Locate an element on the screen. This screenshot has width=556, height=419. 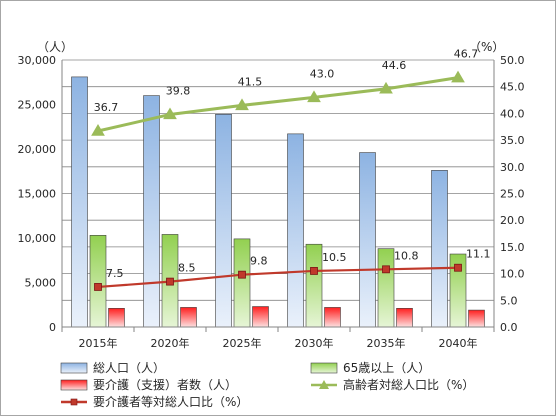
left-axis-tick-label: 0 is located at coordinates (52, 327).